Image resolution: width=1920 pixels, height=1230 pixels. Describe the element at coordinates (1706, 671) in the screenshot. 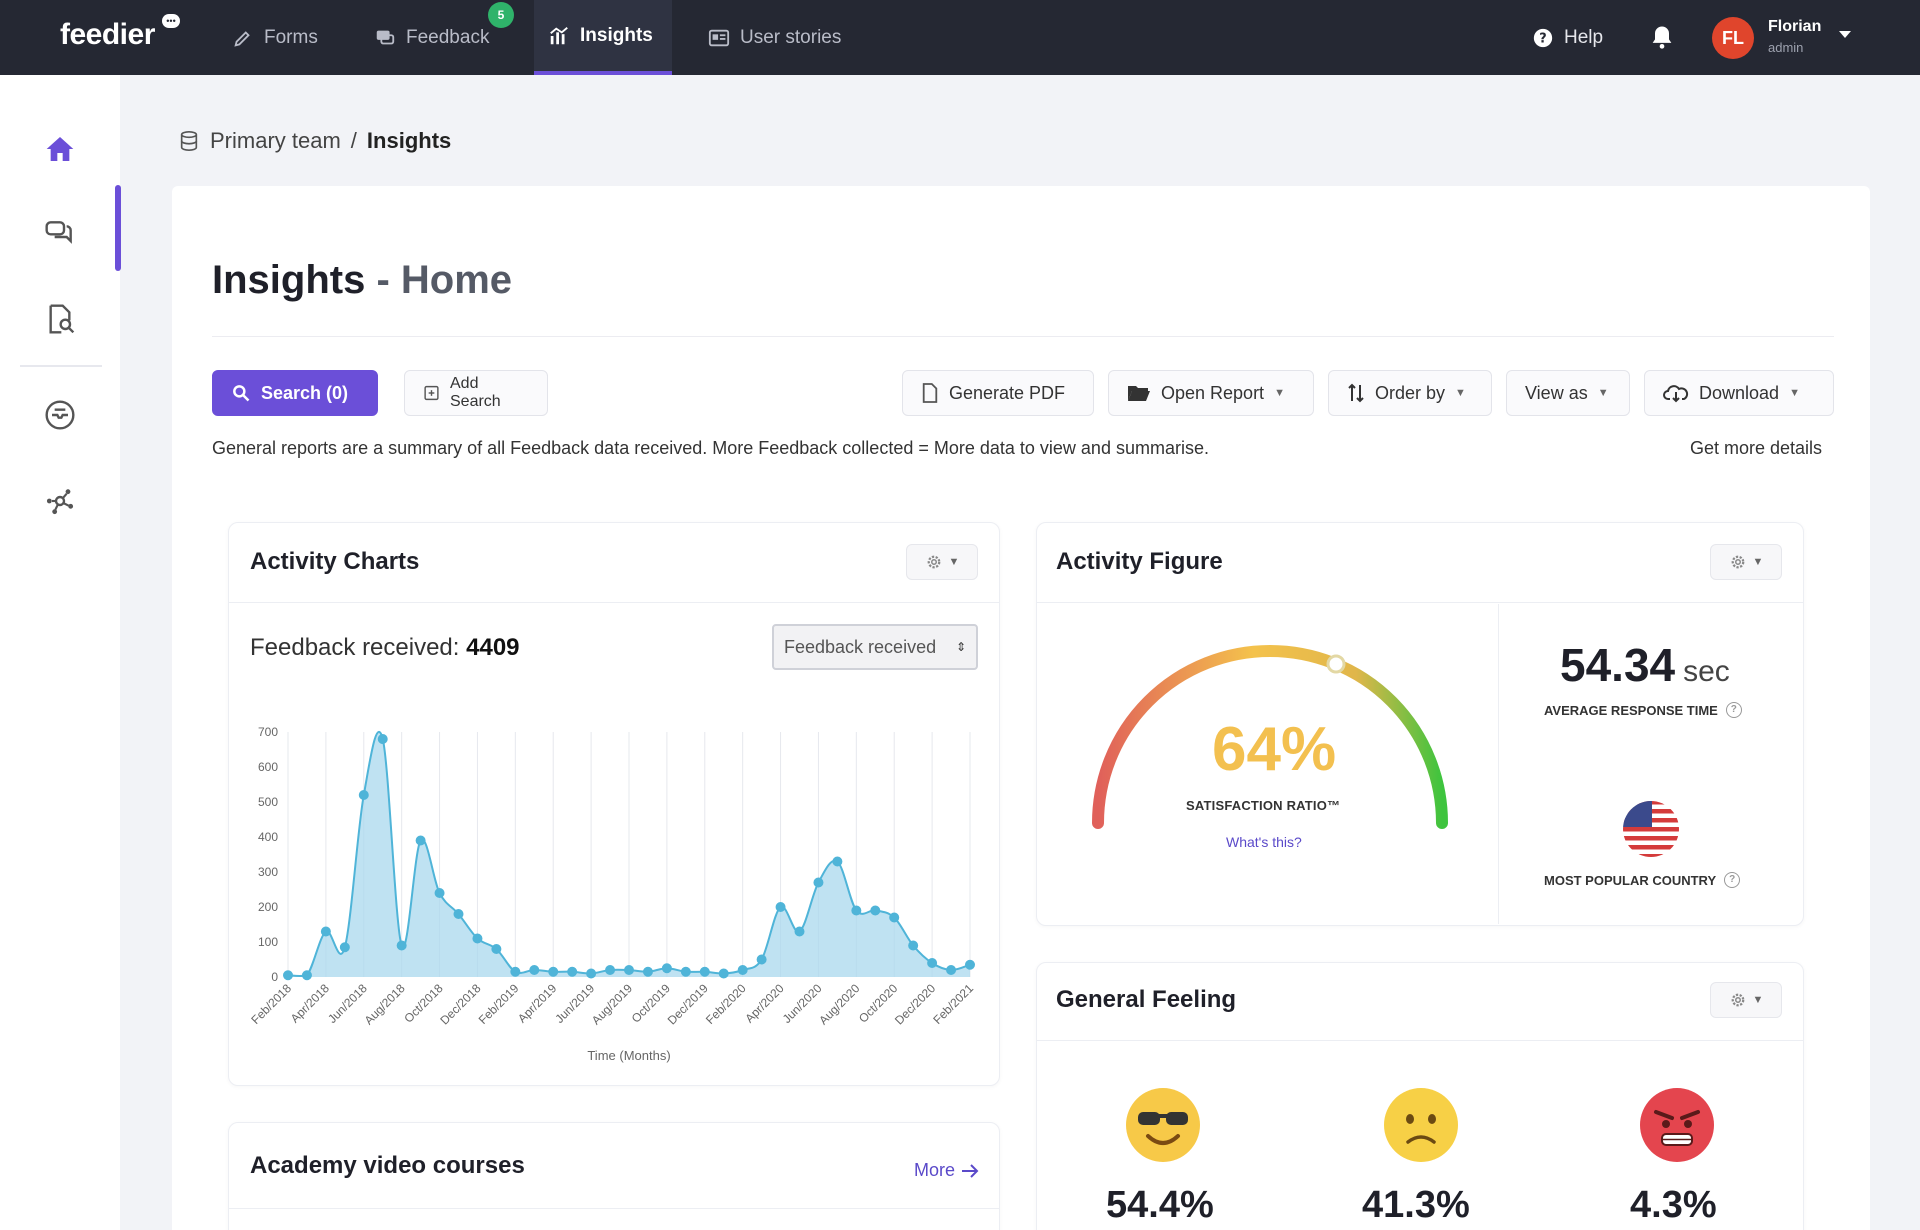

I see `avg-time-unit: sec` at that location.